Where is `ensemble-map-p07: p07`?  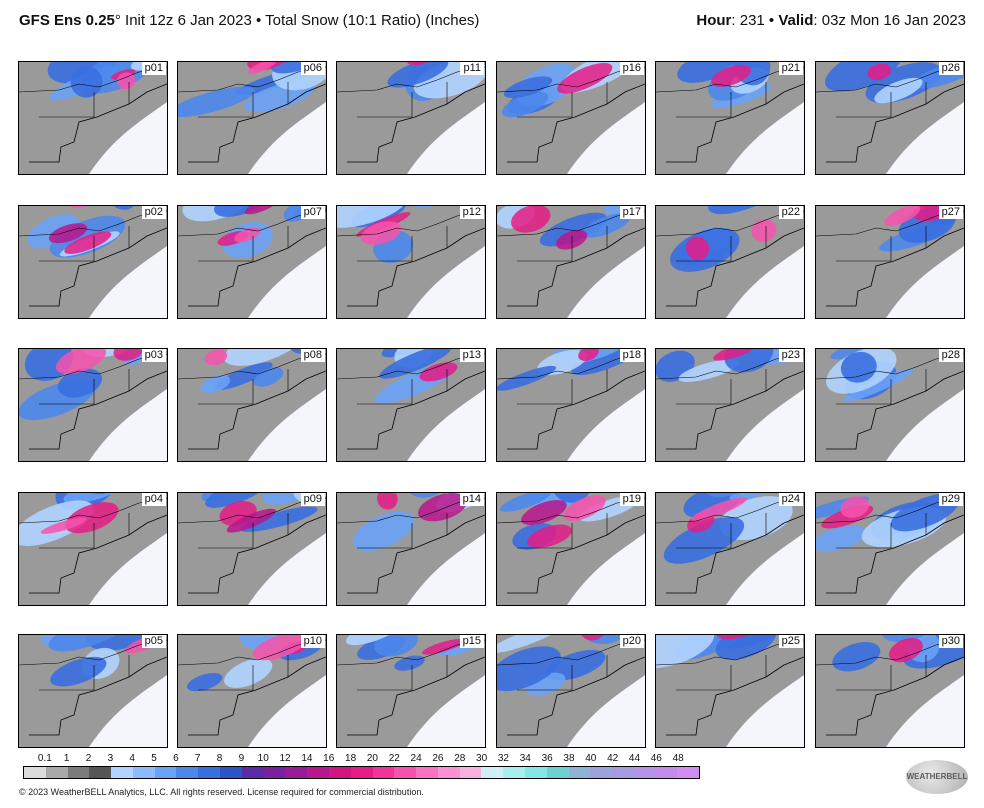 ensemble-map-p07: p07 is located at coordinates (252, 262).